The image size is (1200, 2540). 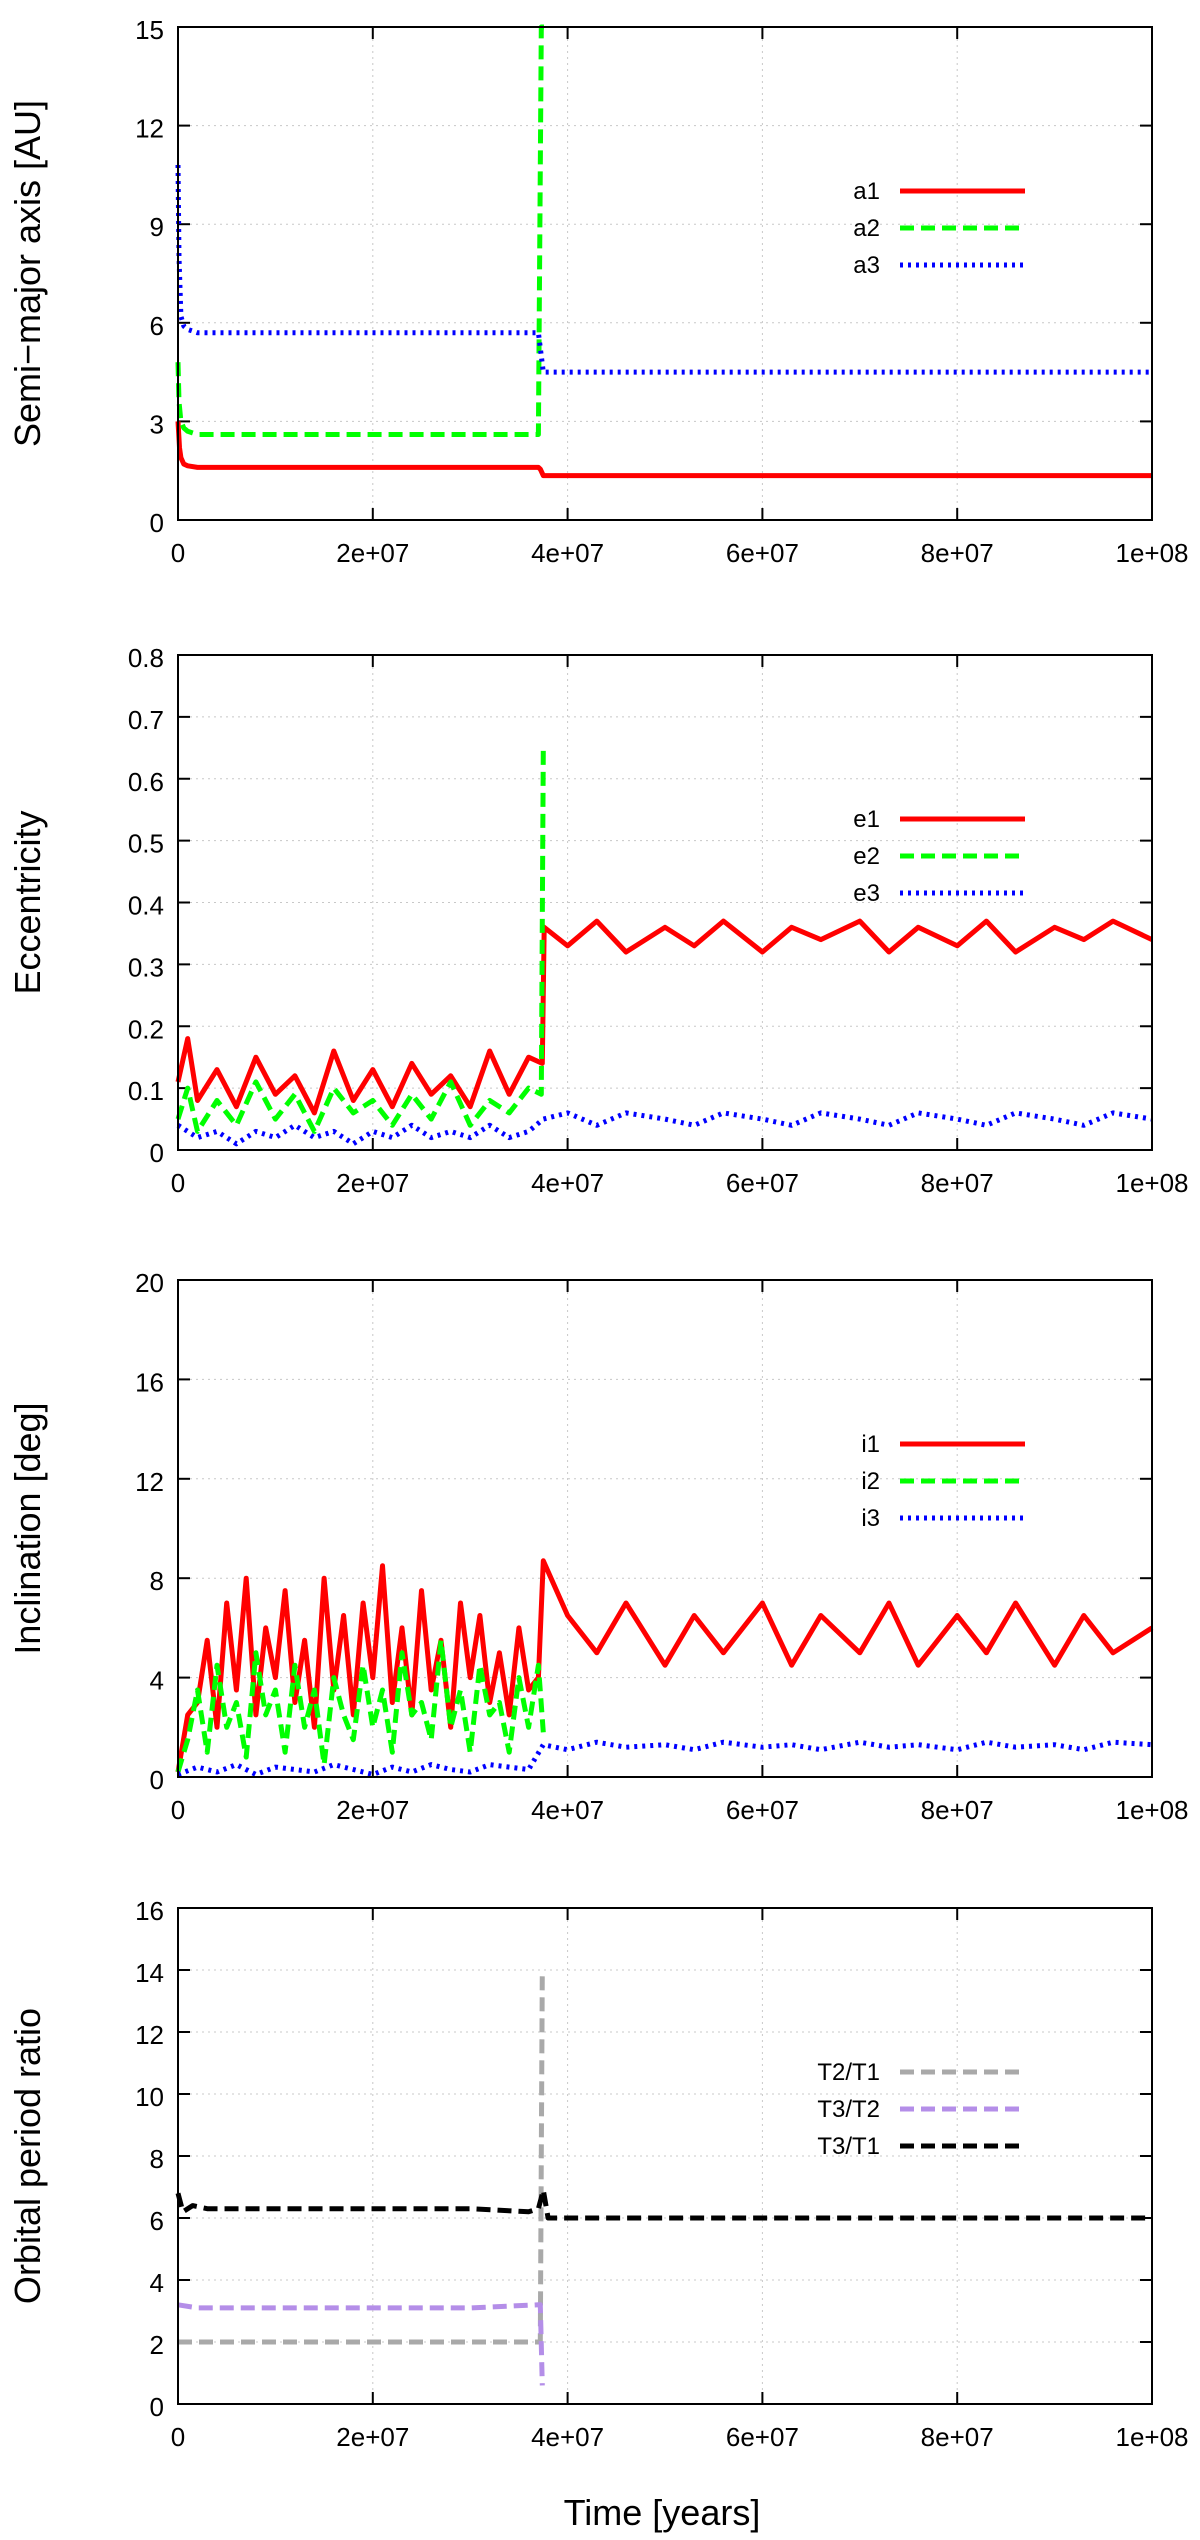 I want to click on series-line-a1, so click(x=663, y=450).